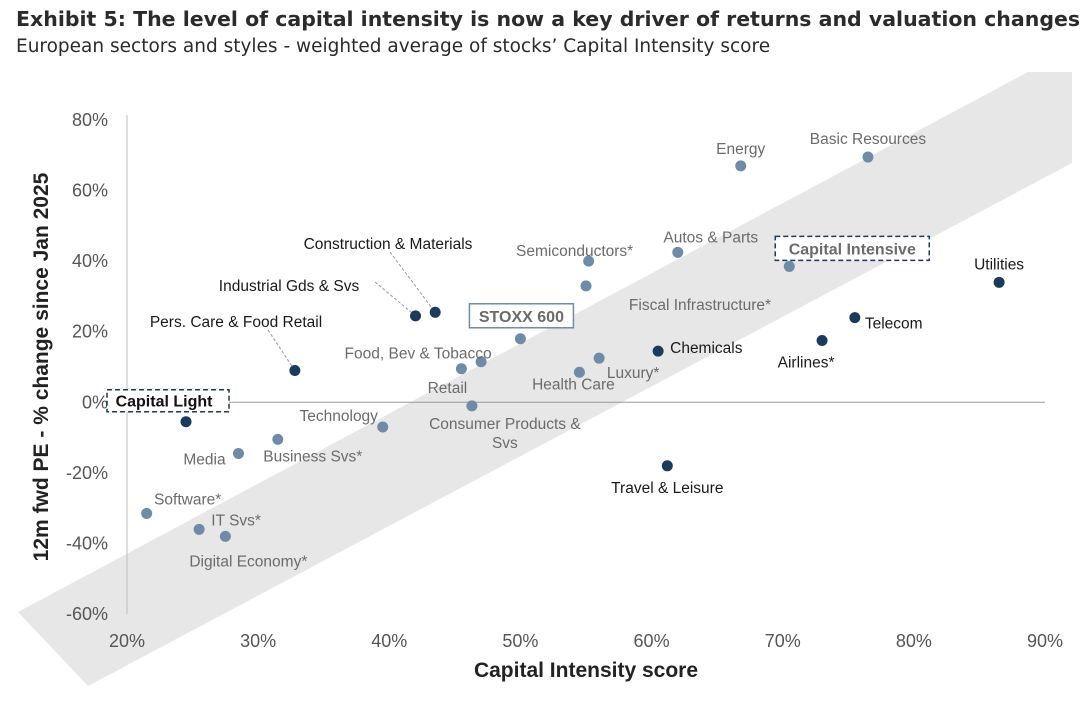  Describe the element at coordinates (1045, 641) in the screenshot. I see `x-tick-label: 90%` at that location.